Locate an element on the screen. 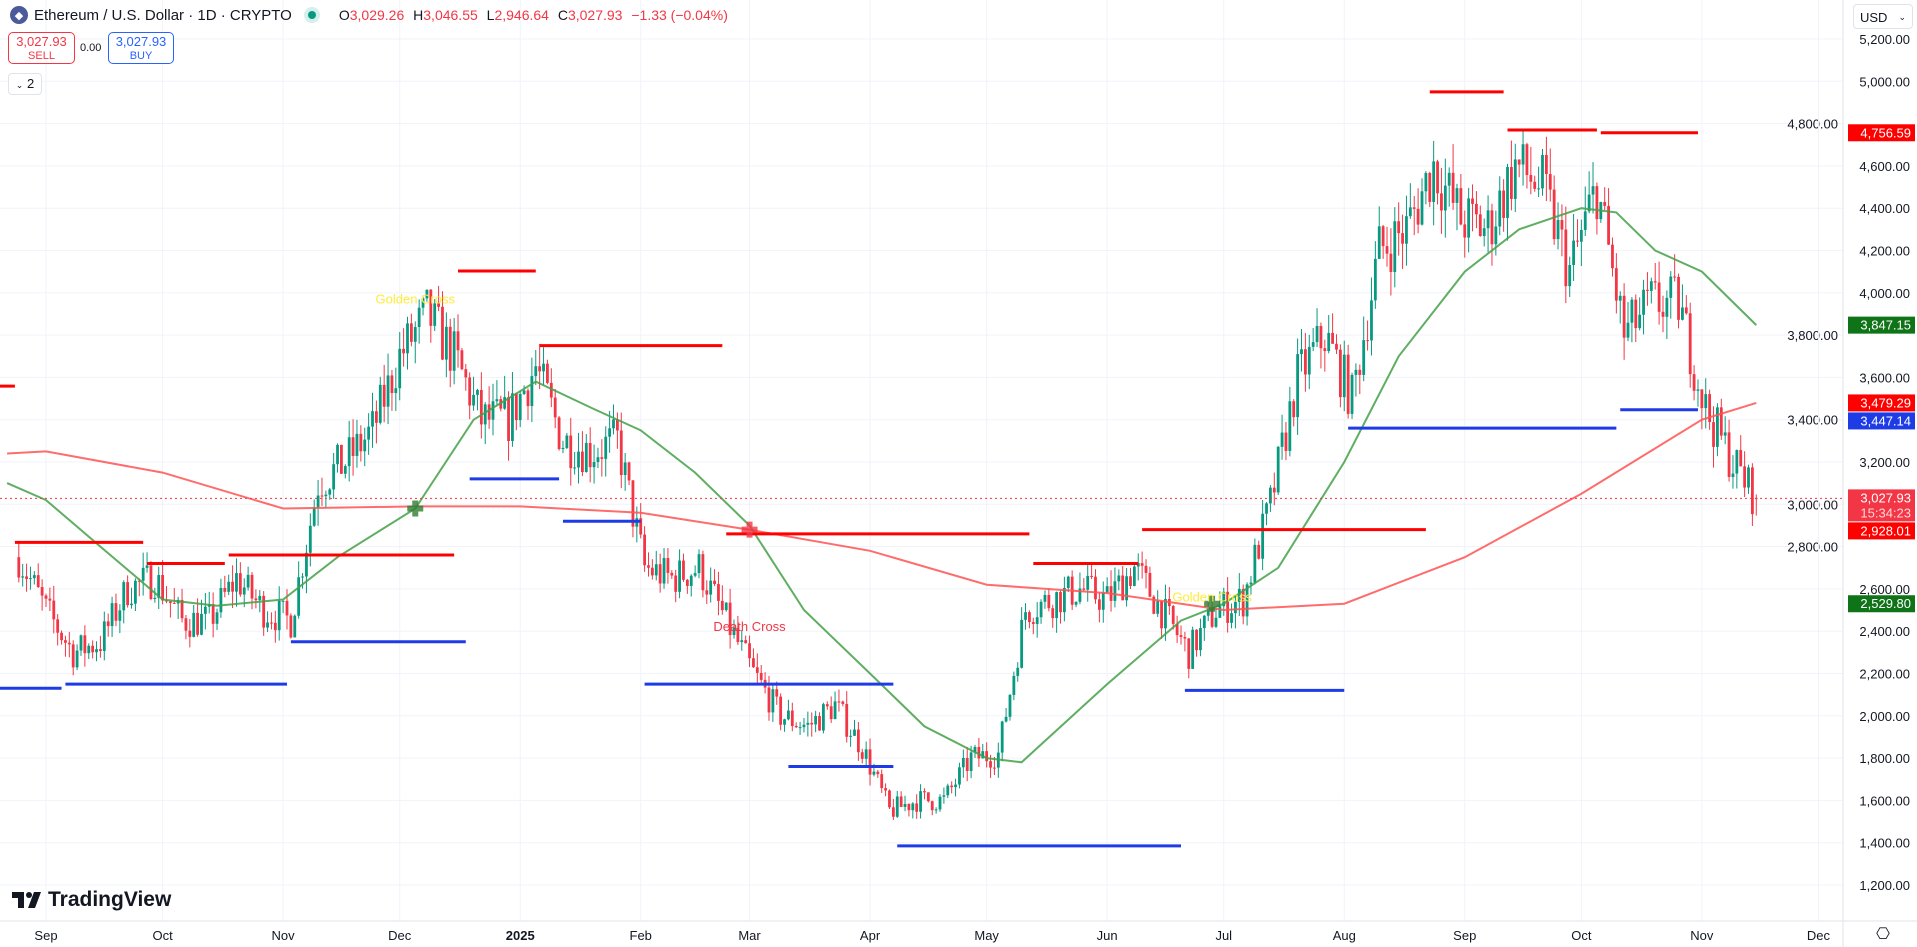 This screenshot has width=1917, height=947. spread-value: 0.00 is located at coordinates (91, 48).